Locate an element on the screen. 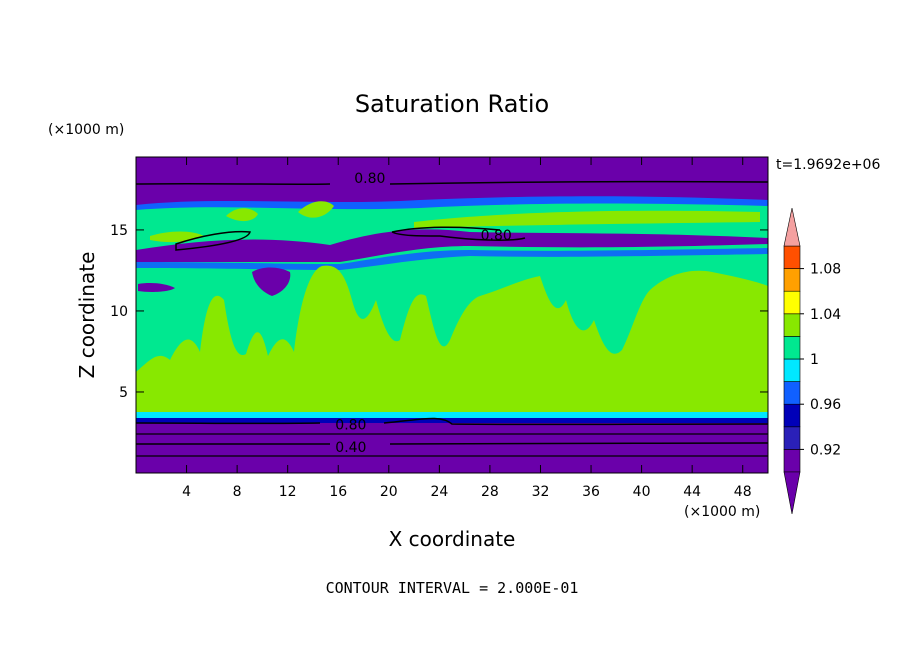  contour-line-080-bottom is located at coordinates (452, 421).